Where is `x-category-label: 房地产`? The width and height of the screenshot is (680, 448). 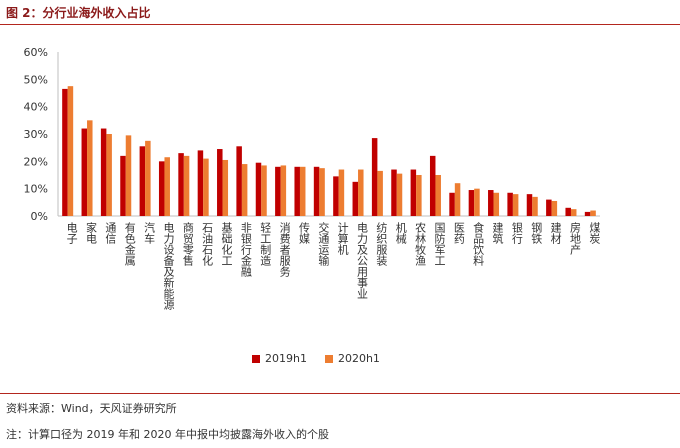 x-category-label: 房地产 is located at coordinates (574, 239).